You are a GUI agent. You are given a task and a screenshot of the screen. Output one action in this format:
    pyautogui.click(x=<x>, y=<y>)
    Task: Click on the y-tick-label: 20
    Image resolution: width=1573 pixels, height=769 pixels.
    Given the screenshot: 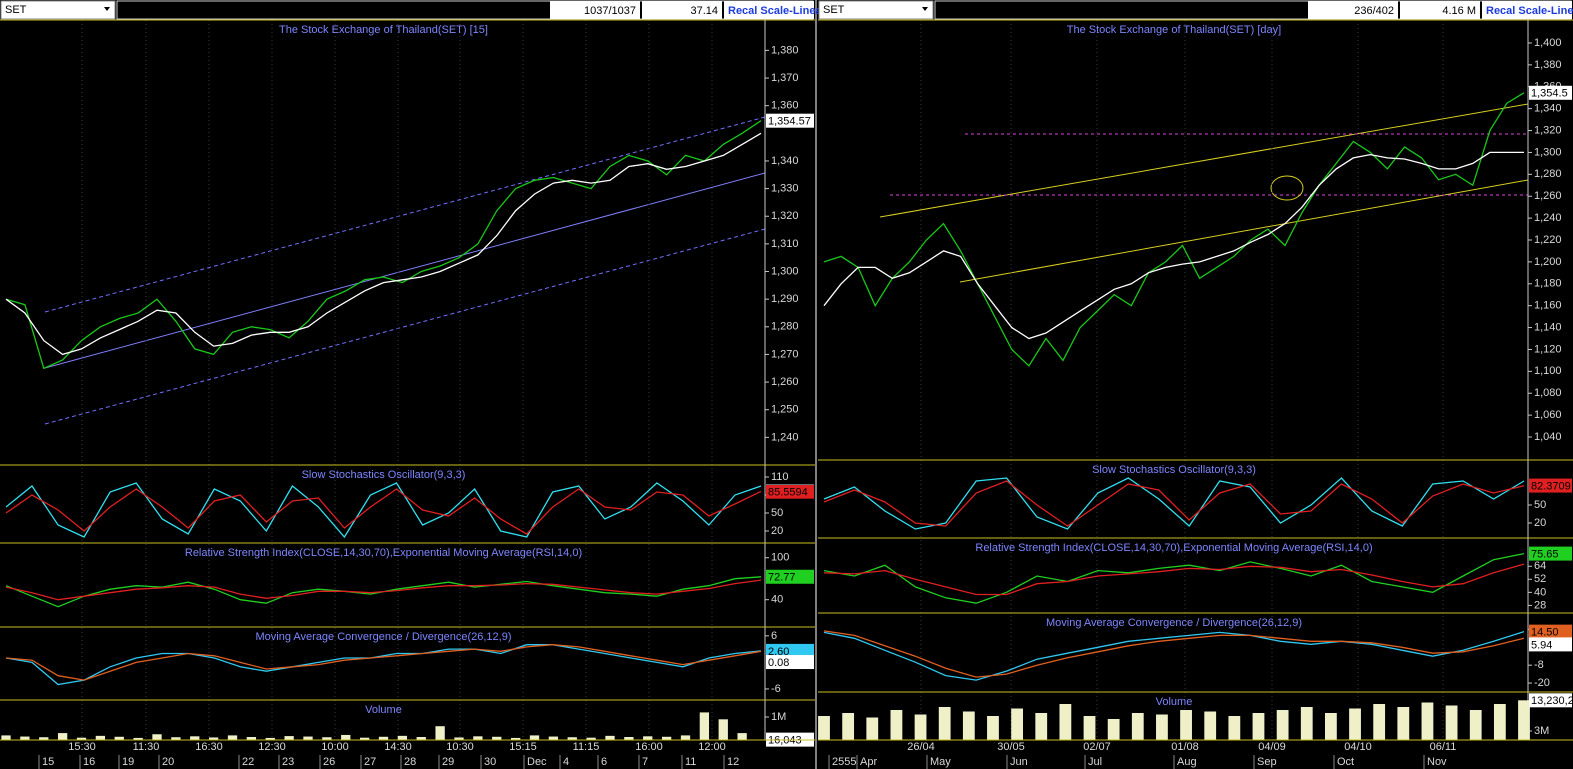 What is the action you would take?
    pyautogui.click(x=1540, y=523)
    